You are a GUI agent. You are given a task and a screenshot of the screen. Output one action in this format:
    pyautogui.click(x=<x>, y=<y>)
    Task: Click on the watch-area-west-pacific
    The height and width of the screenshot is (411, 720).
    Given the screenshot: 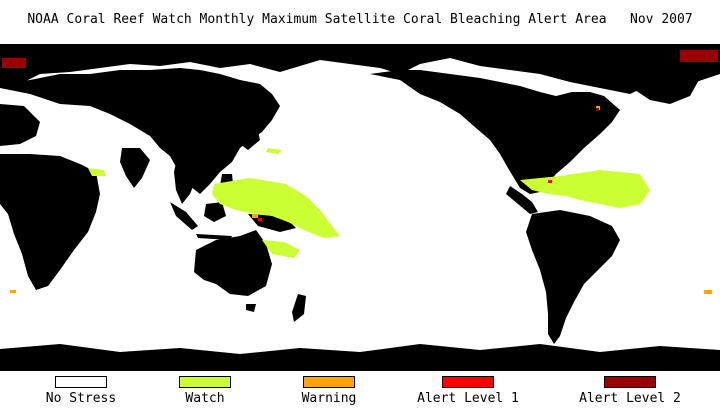 What is the action you would take?
    pyautogui.click(x=276, y=208)
    